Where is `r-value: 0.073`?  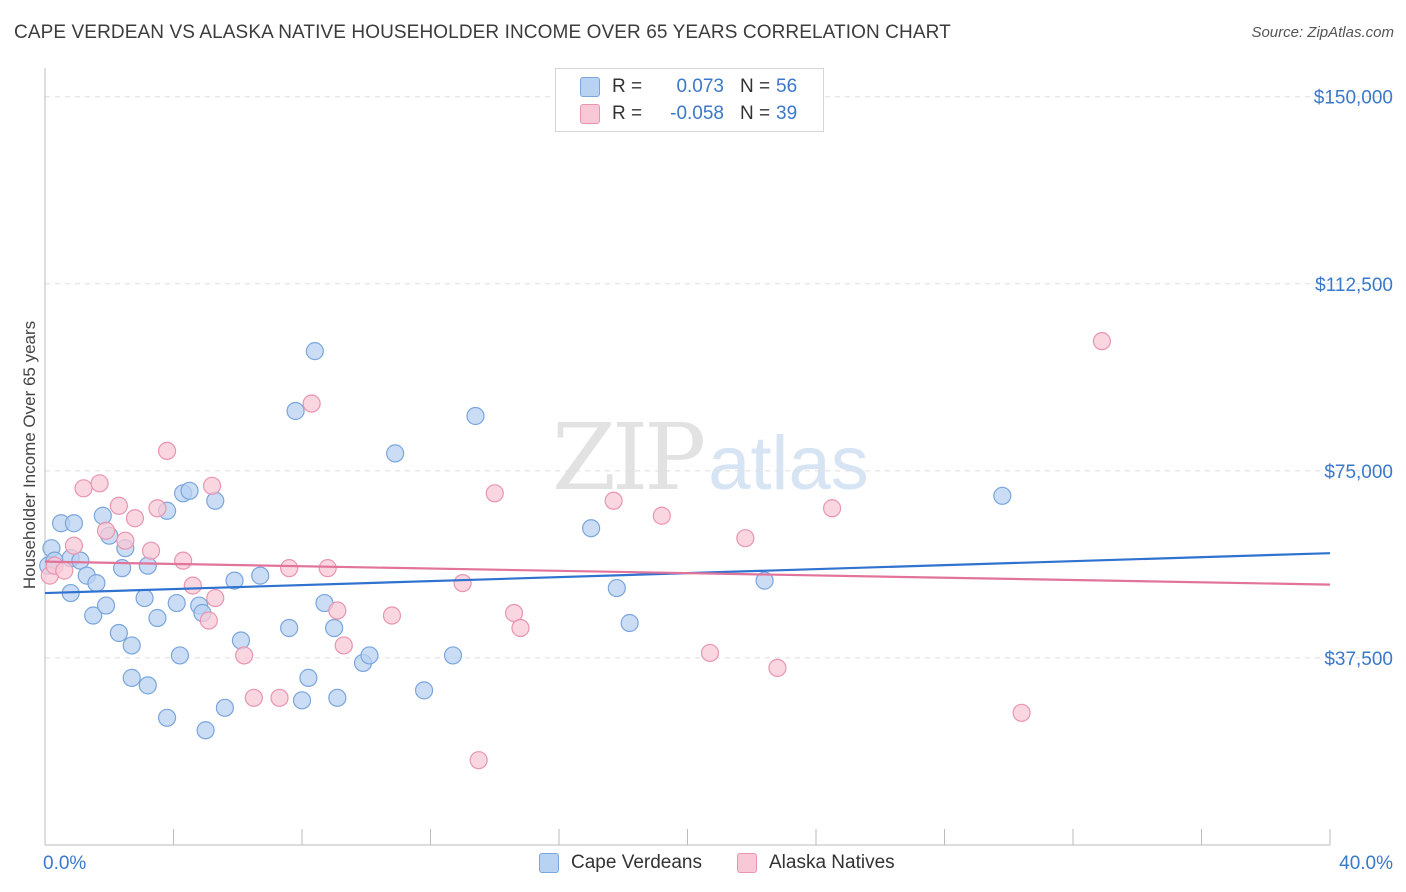
r-value: 0.073 is located at coordinates (700, 86).